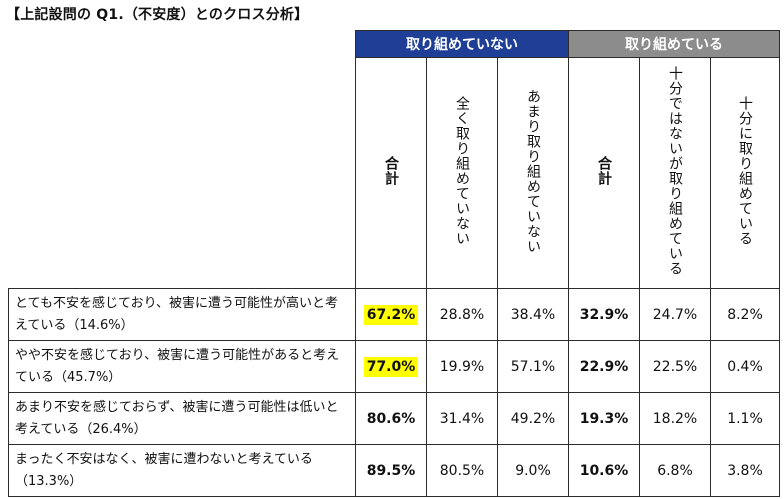 The image size is (784, 499). I want to click on page-title: 【上記設問の Q1.（不安度）とのクロス分析】, so click(157, 15).